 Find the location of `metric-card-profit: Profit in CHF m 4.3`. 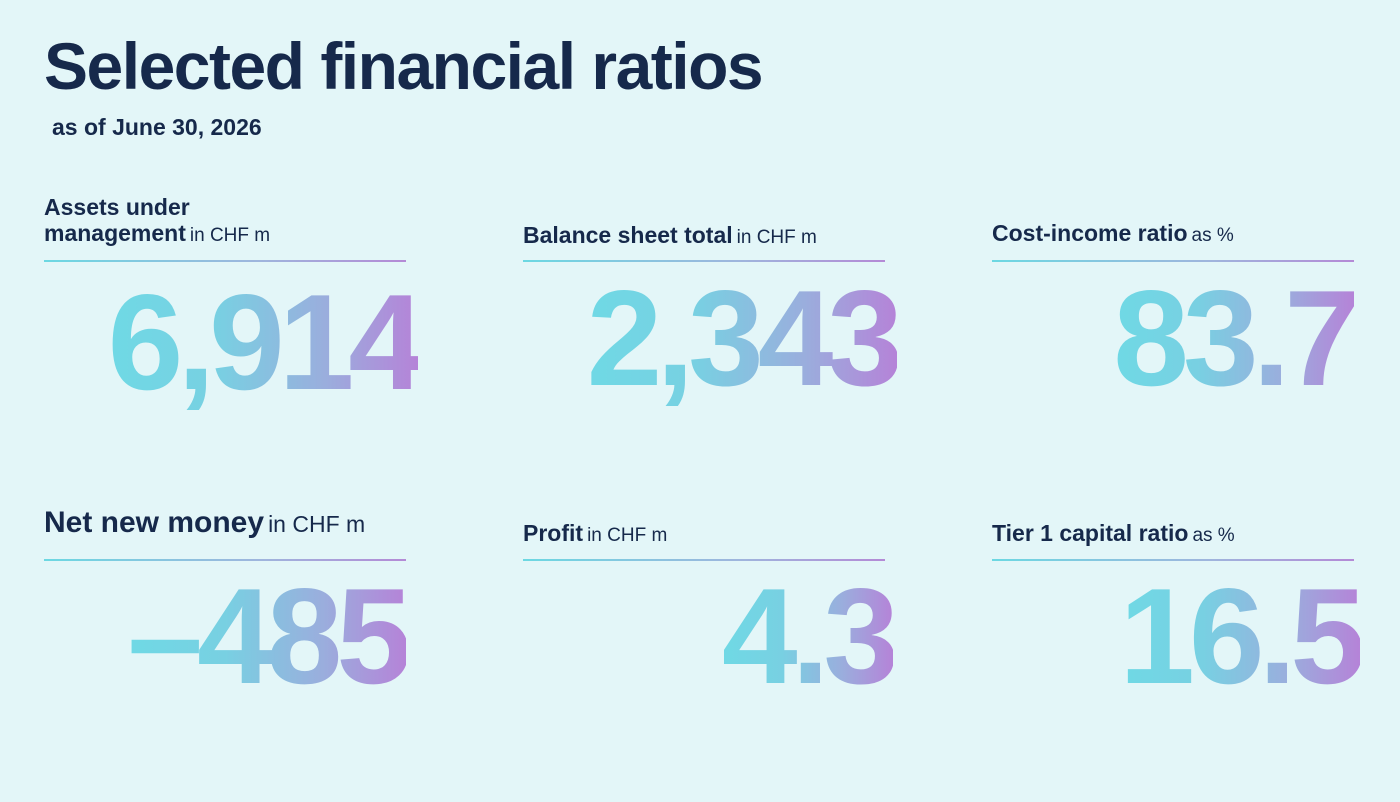

metric-card-profit: Profit in CHF m 4.3 is located at coordinates (711, 605).